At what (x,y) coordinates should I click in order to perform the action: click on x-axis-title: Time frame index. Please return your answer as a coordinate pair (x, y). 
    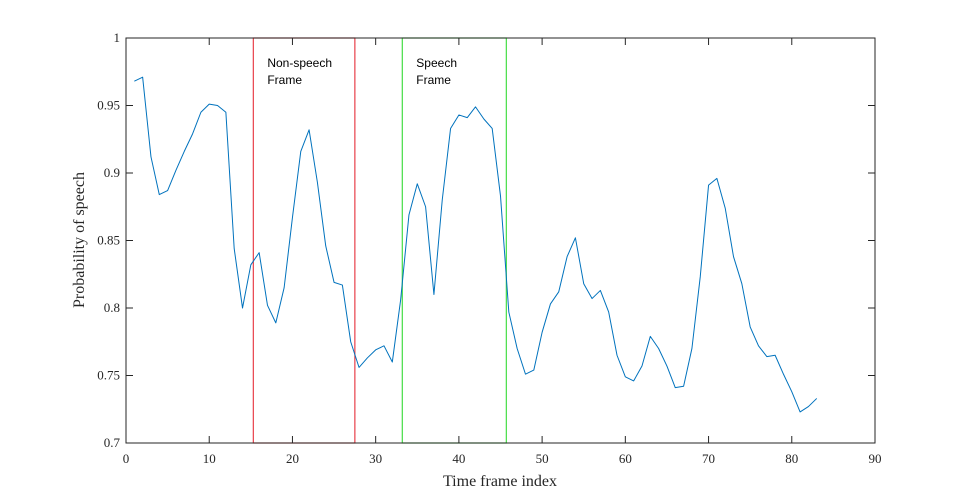
    Looking at the image, I should click on (500, 481).